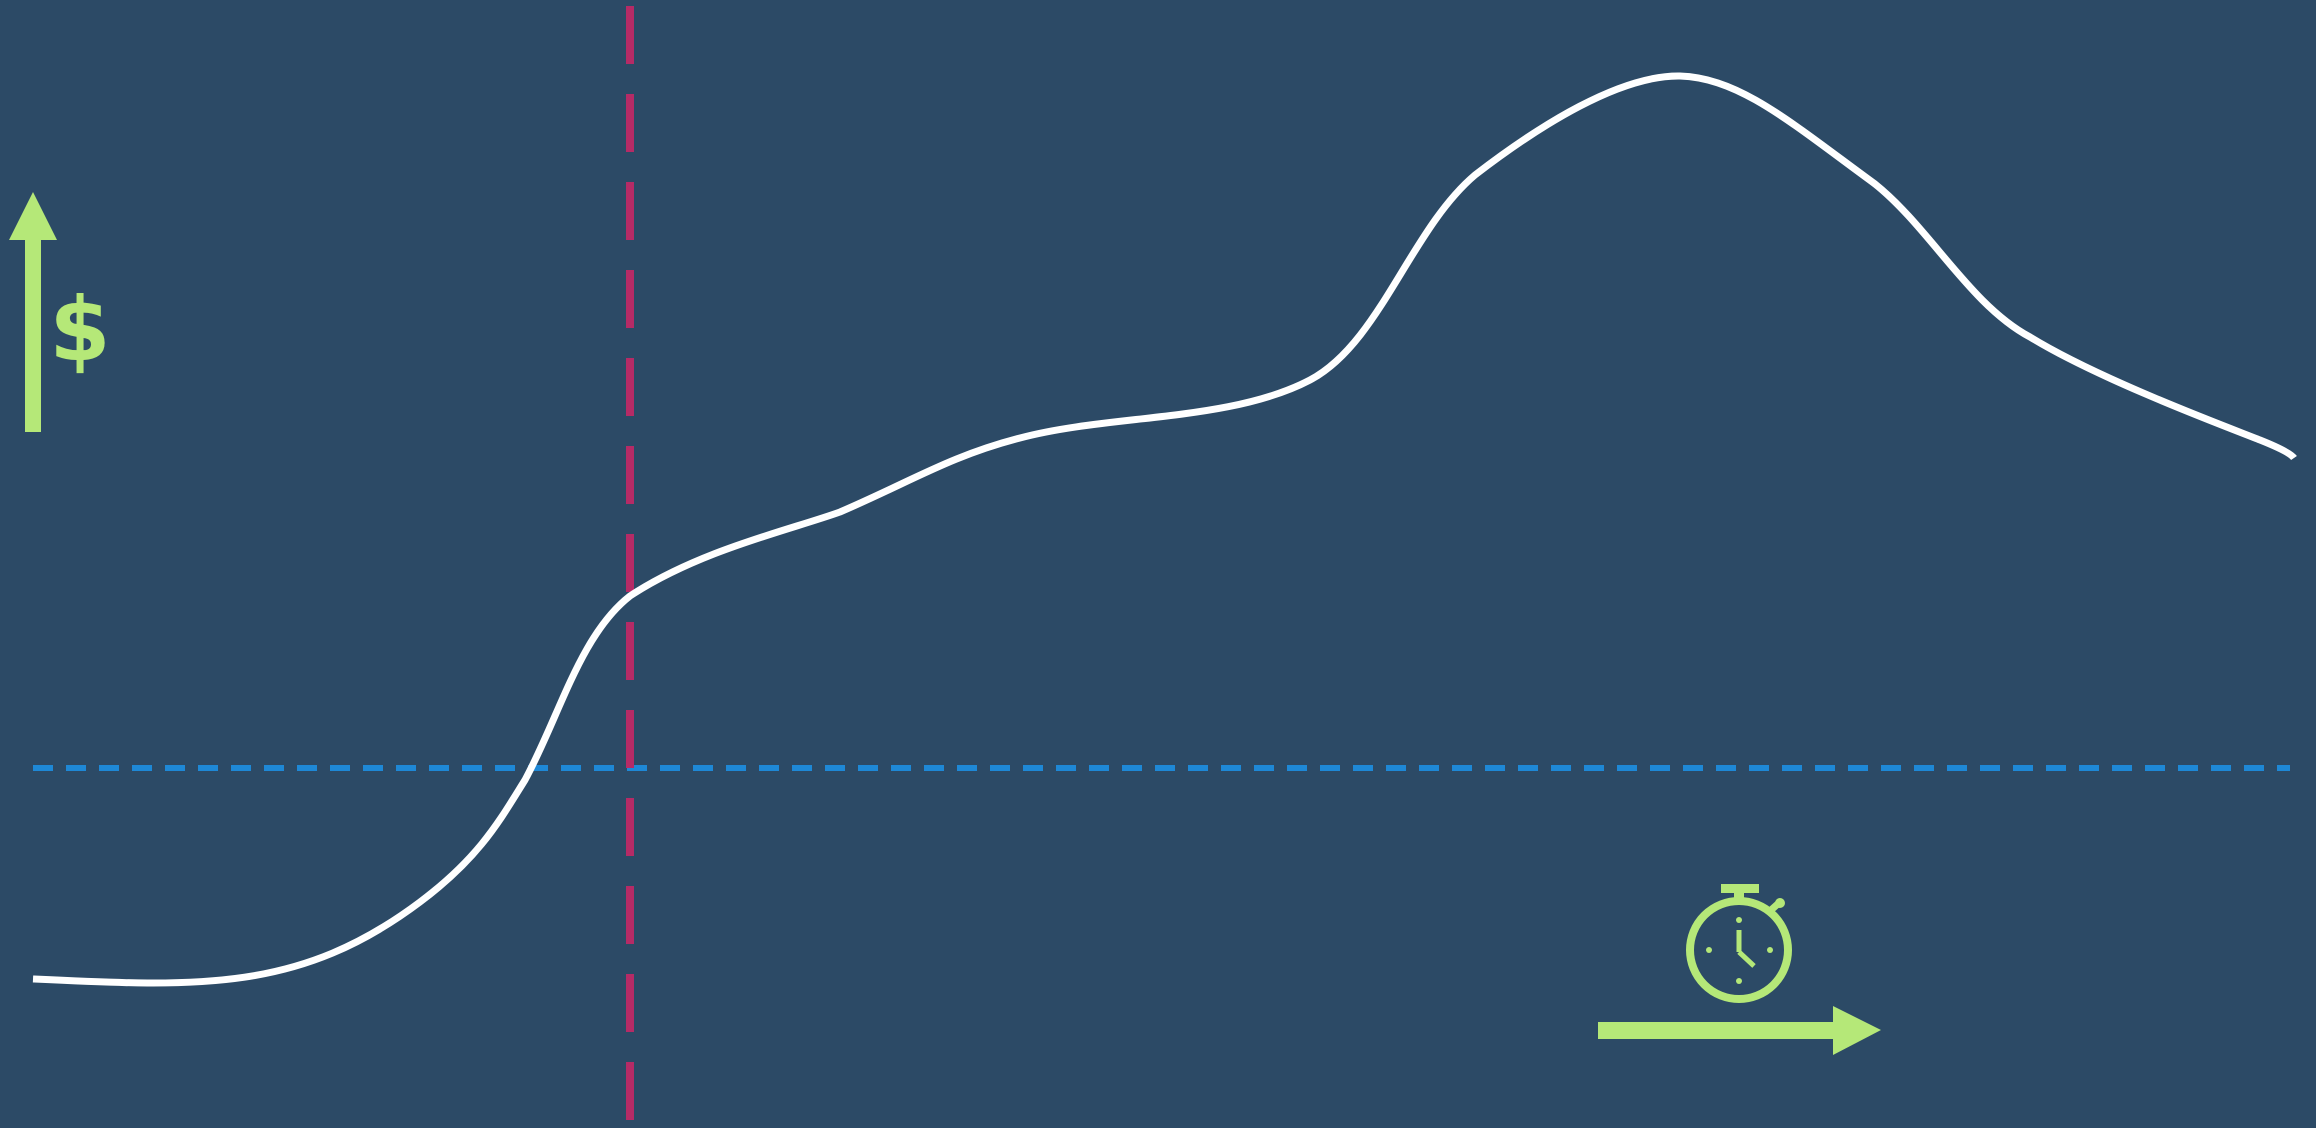 Image resolution: width=2316 pixels, height=1128 pixels. Describe the element at coordinates (1739, 943) in the screenshot. I see `stopwatch-icon` at that location.